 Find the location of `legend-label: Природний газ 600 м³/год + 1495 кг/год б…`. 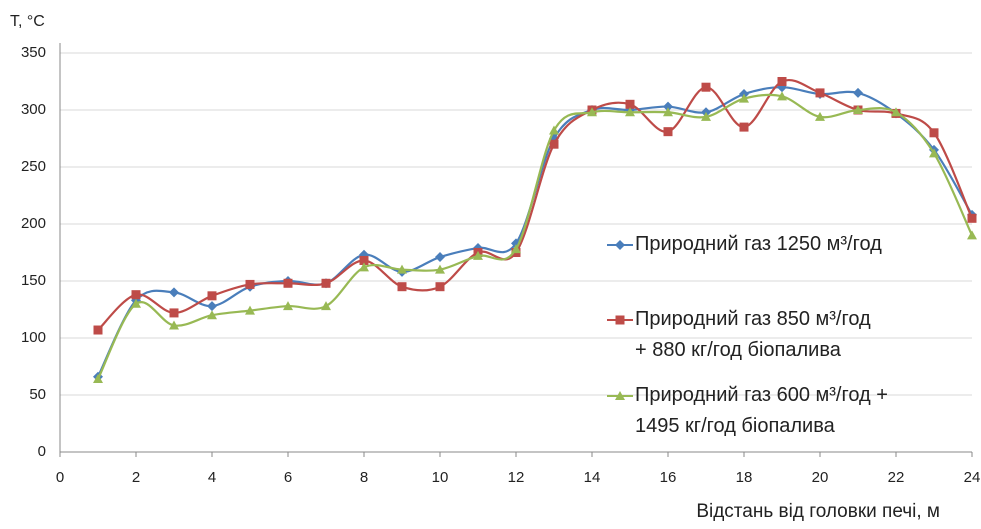

legend-label: Природний газ 600 м³/год + 1495 кг/год б… is located at coordinates (761, 410).